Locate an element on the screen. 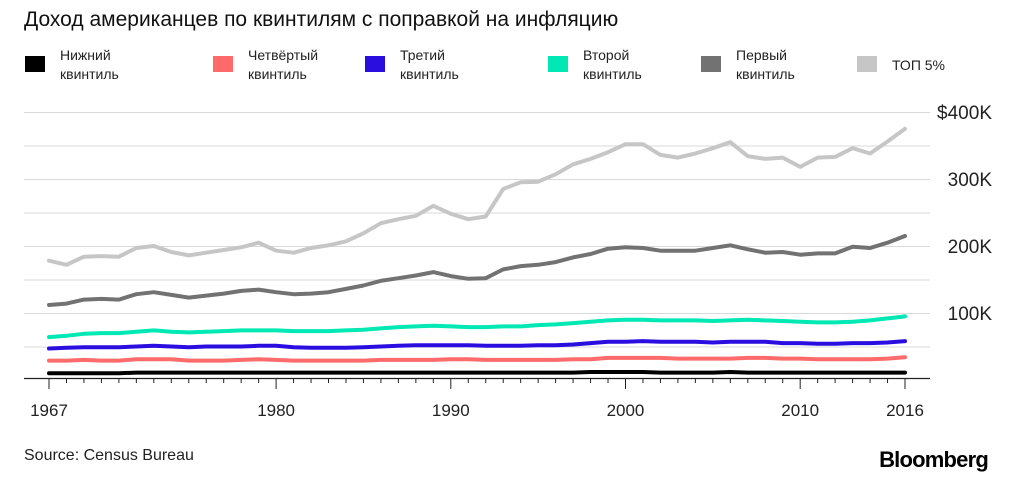 This screenshot has height=485, width=1024. legend-label-line1: Первый is located at coordinates (761, 55).